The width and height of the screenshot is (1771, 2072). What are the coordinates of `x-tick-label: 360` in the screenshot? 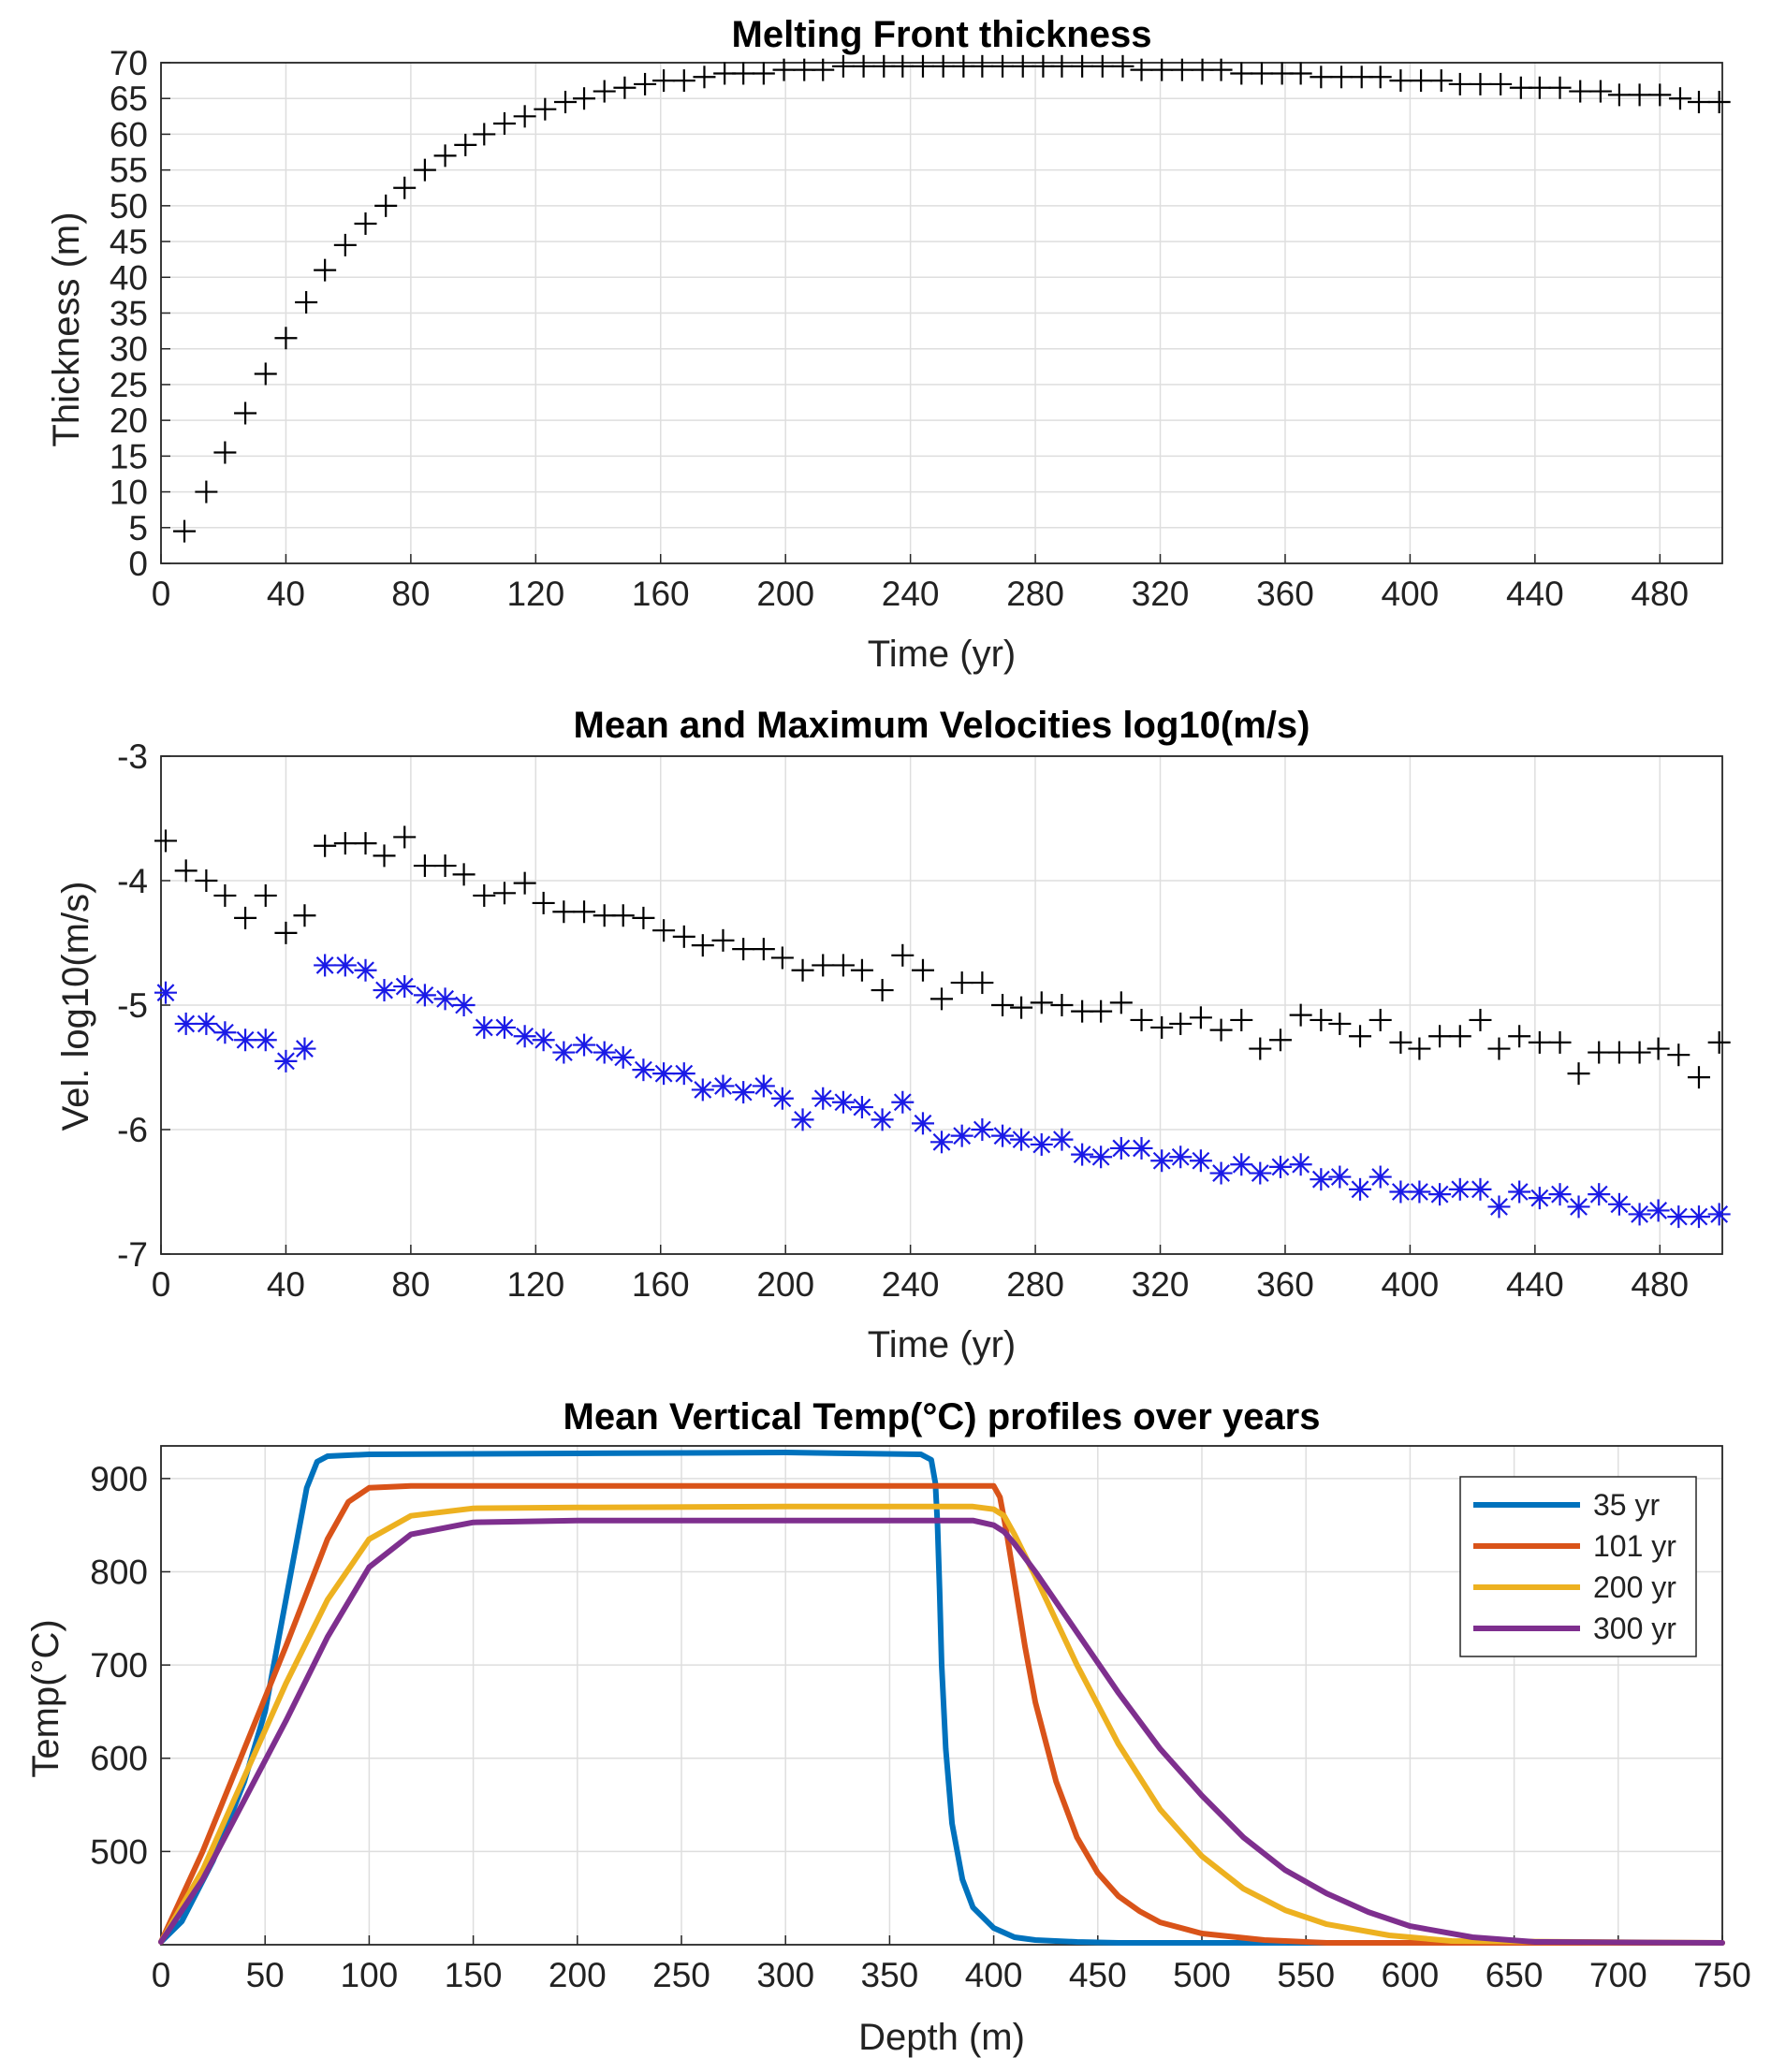 It's located at (1285, 594).